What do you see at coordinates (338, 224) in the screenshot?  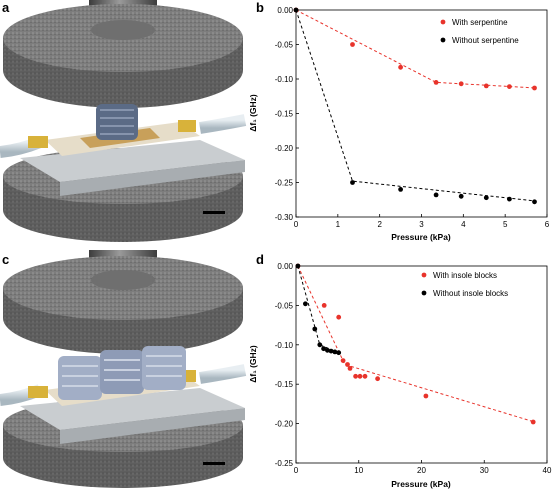 I see `x-tick-label: 1` at bounding box center [338, 224].